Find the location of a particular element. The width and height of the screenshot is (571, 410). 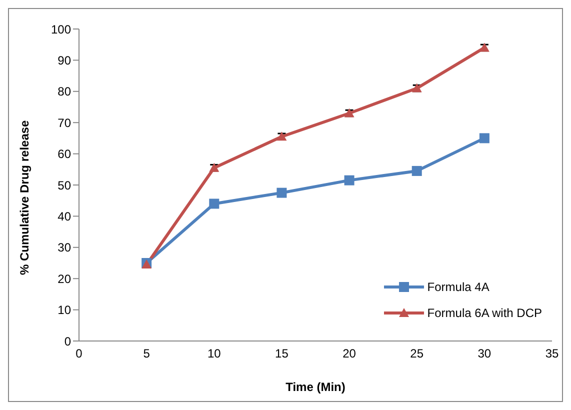

y-tick-label: 30 is located at coordinates (65, 247).